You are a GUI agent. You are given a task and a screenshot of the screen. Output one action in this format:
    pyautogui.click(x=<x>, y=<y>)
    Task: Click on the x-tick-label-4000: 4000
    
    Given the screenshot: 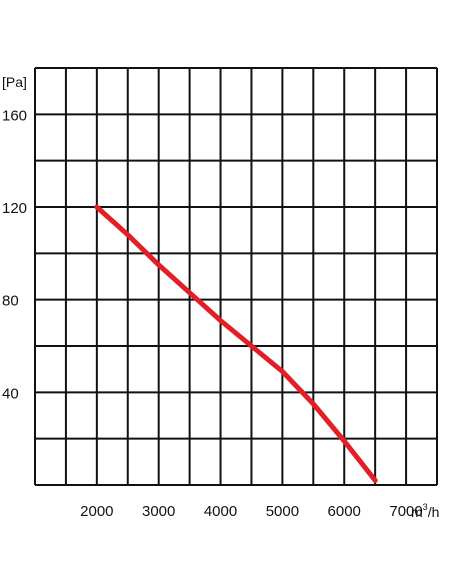 What is the action you would take?
    pyautogui.click(x=220, y=511)
    